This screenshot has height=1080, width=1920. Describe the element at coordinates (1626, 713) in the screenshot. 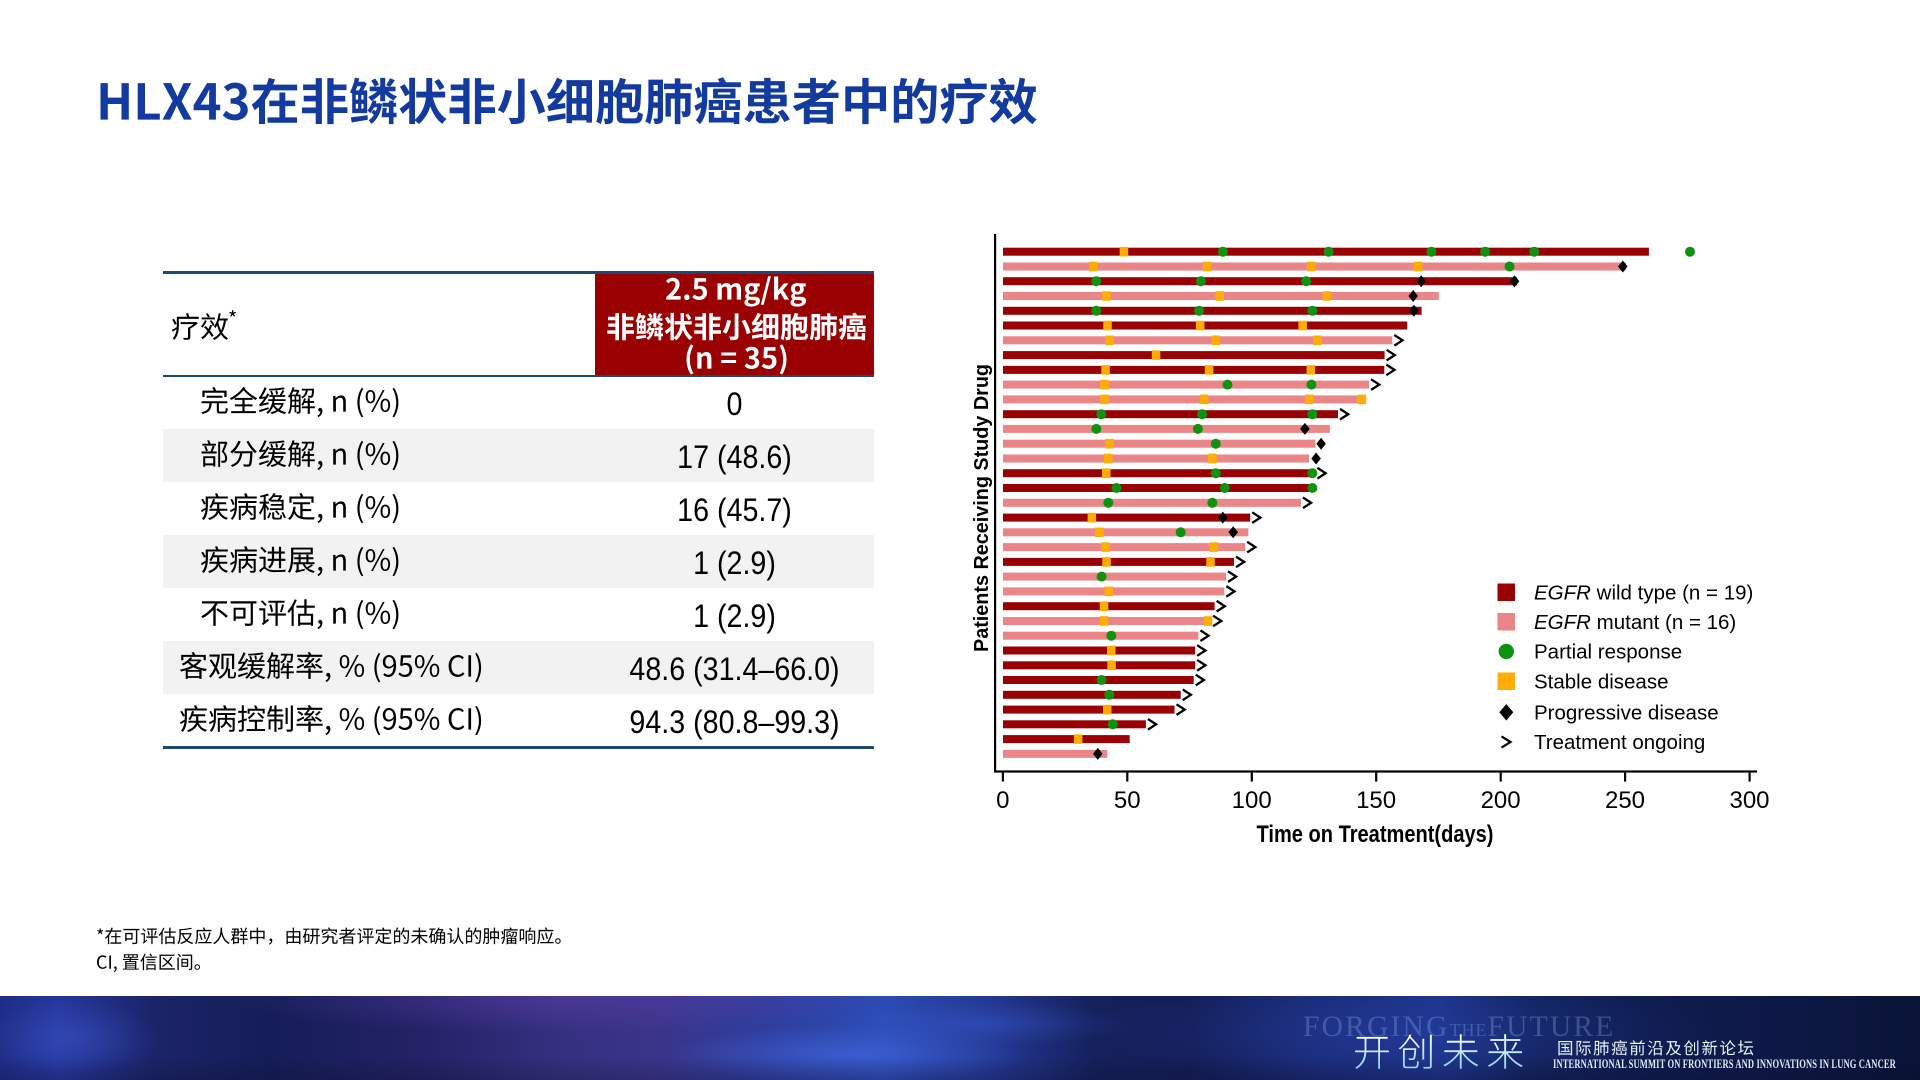

I see `svg-text: Progressive disease` at that location.